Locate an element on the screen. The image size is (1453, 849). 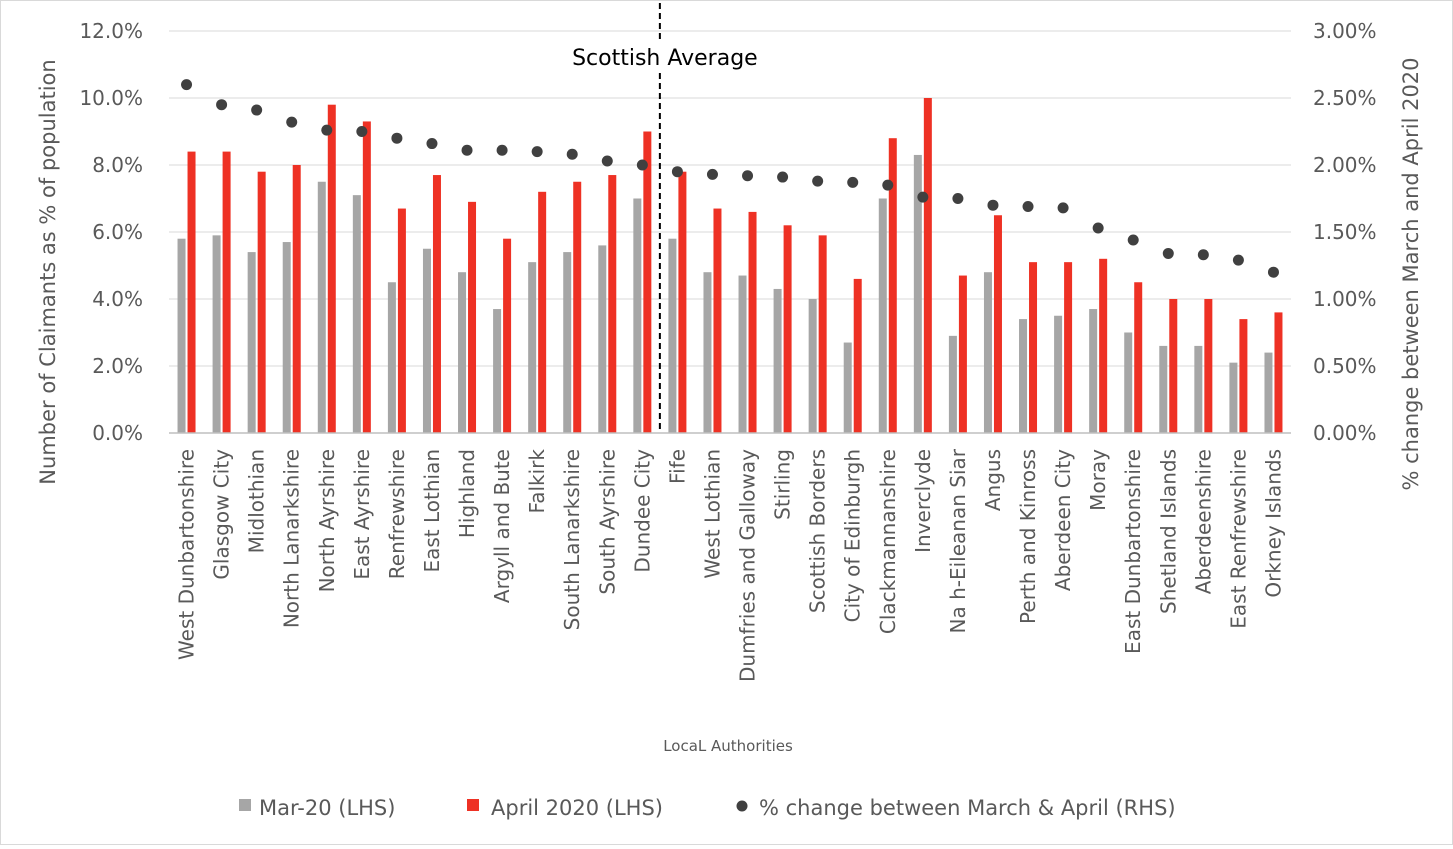
right-tick-label: 2.50% is located at coordinates (1345, 98).